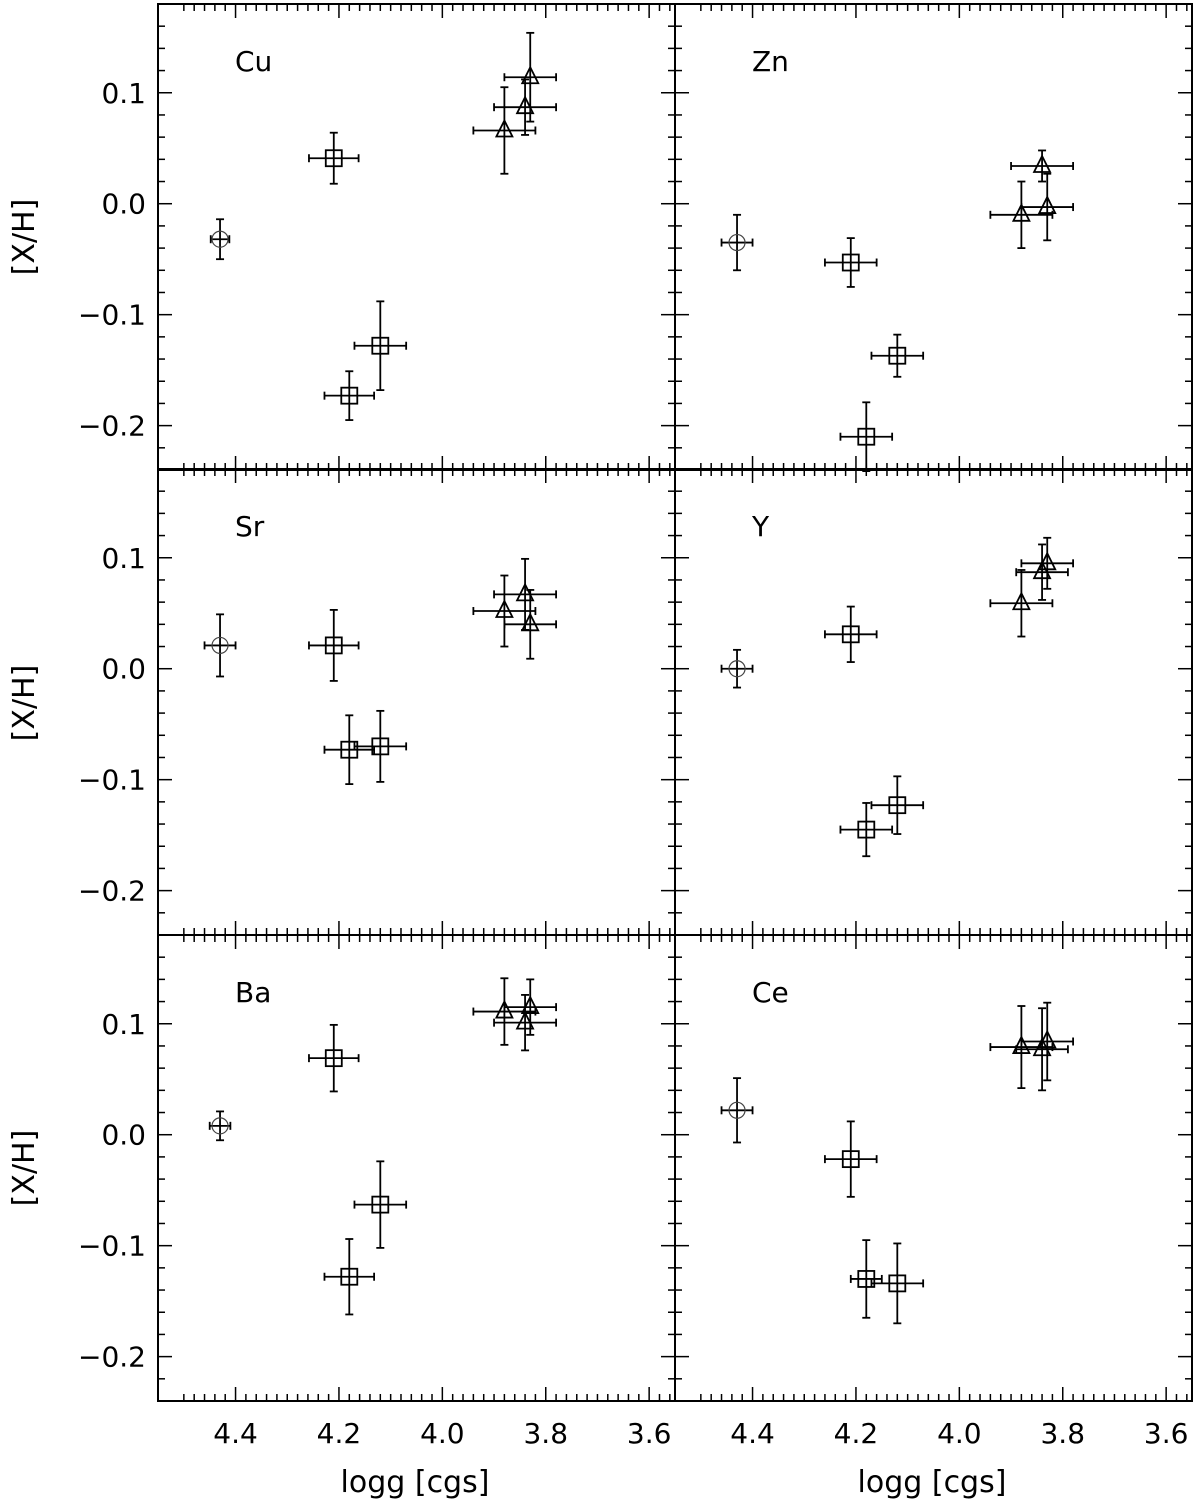 Image resolution: width=1200 pixels, height=1509 pixels. I want to click on panel-frame, so click(933, 1168).